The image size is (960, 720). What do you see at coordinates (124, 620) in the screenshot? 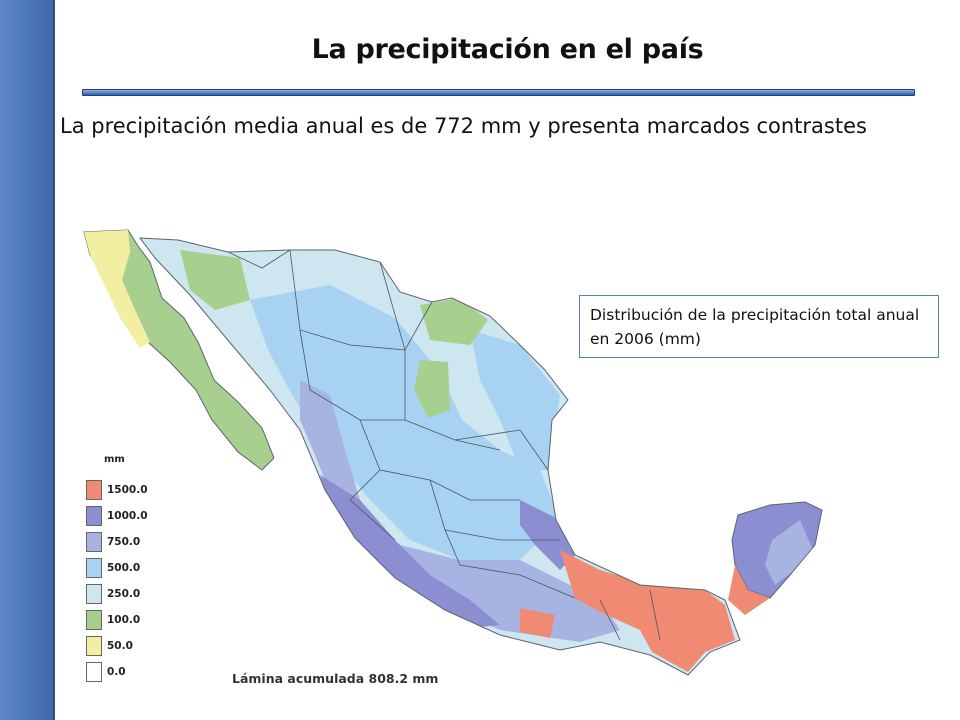
I see `legend-label: 100.0` at bounding box center [124, 620].